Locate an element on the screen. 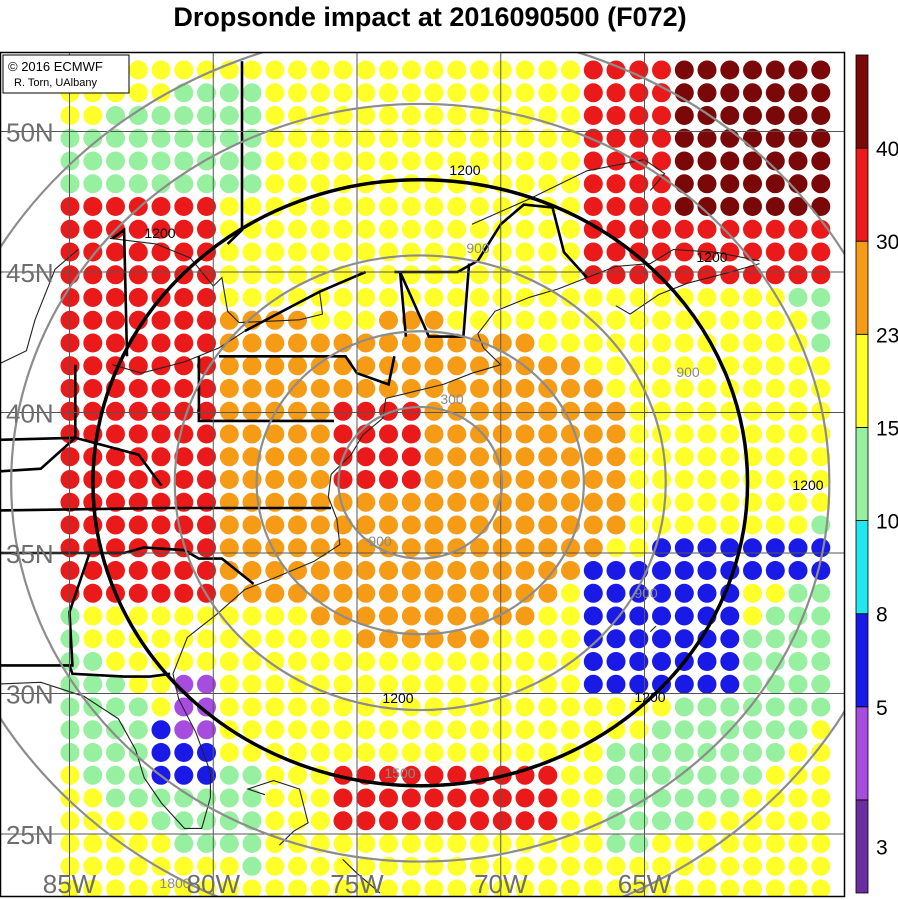 The width and height of the screenshot is (898, 900). credit-box: © 2016 ECMWF R. Torn, UAlbany is located at coordinates (66, 74).